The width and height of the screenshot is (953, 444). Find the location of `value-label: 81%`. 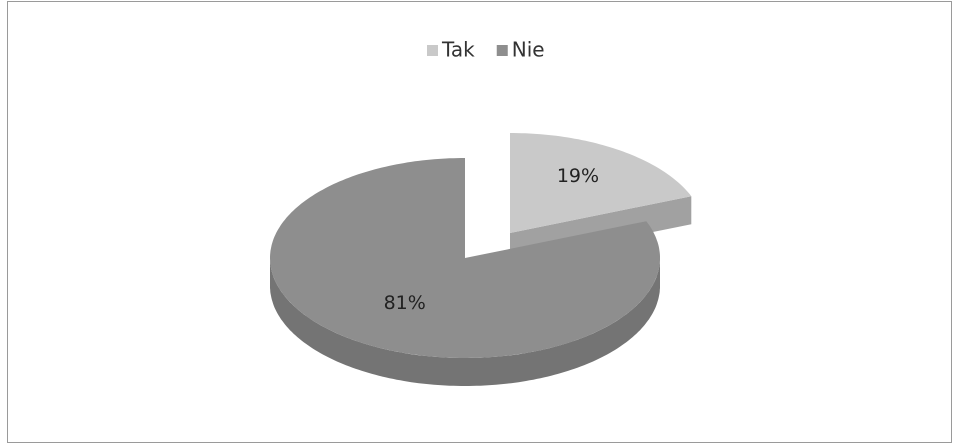

value-label: 81% is located at coordinates (405, 303).